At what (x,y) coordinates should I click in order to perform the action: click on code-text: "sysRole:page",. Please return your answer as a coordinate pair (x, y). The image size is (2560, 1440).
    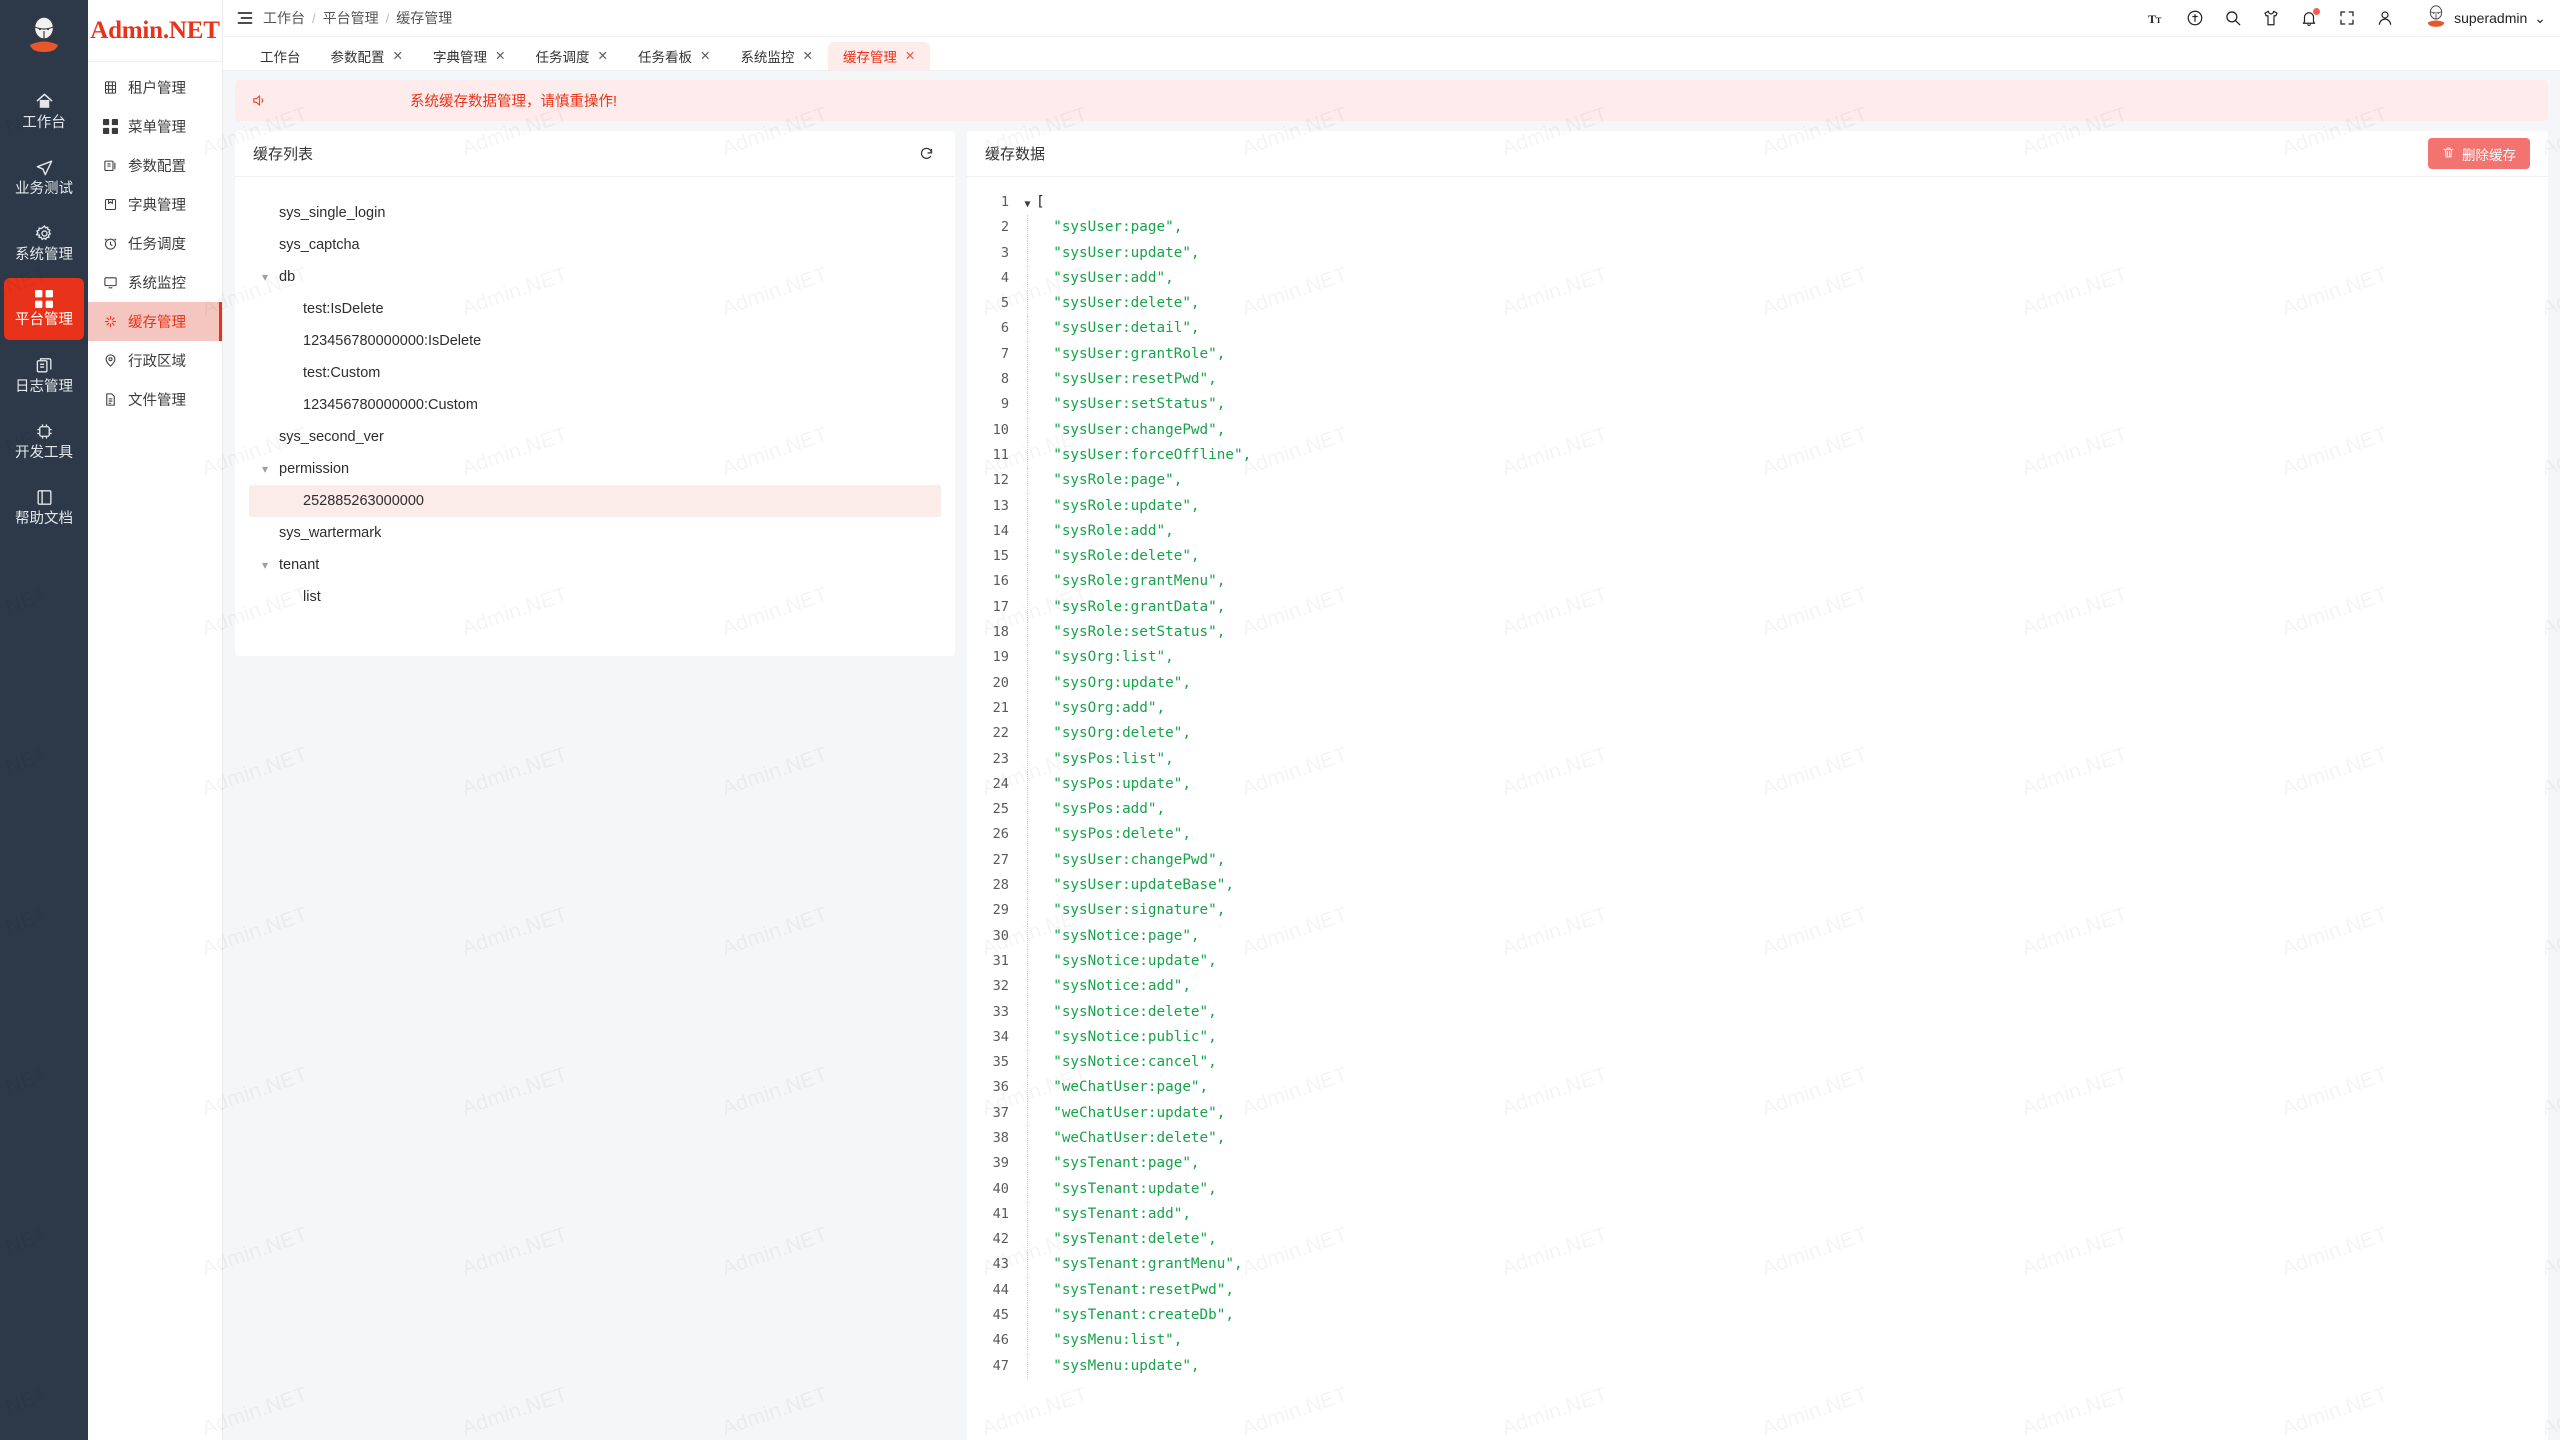
    Looking at the image, I should click on (1109, 480).